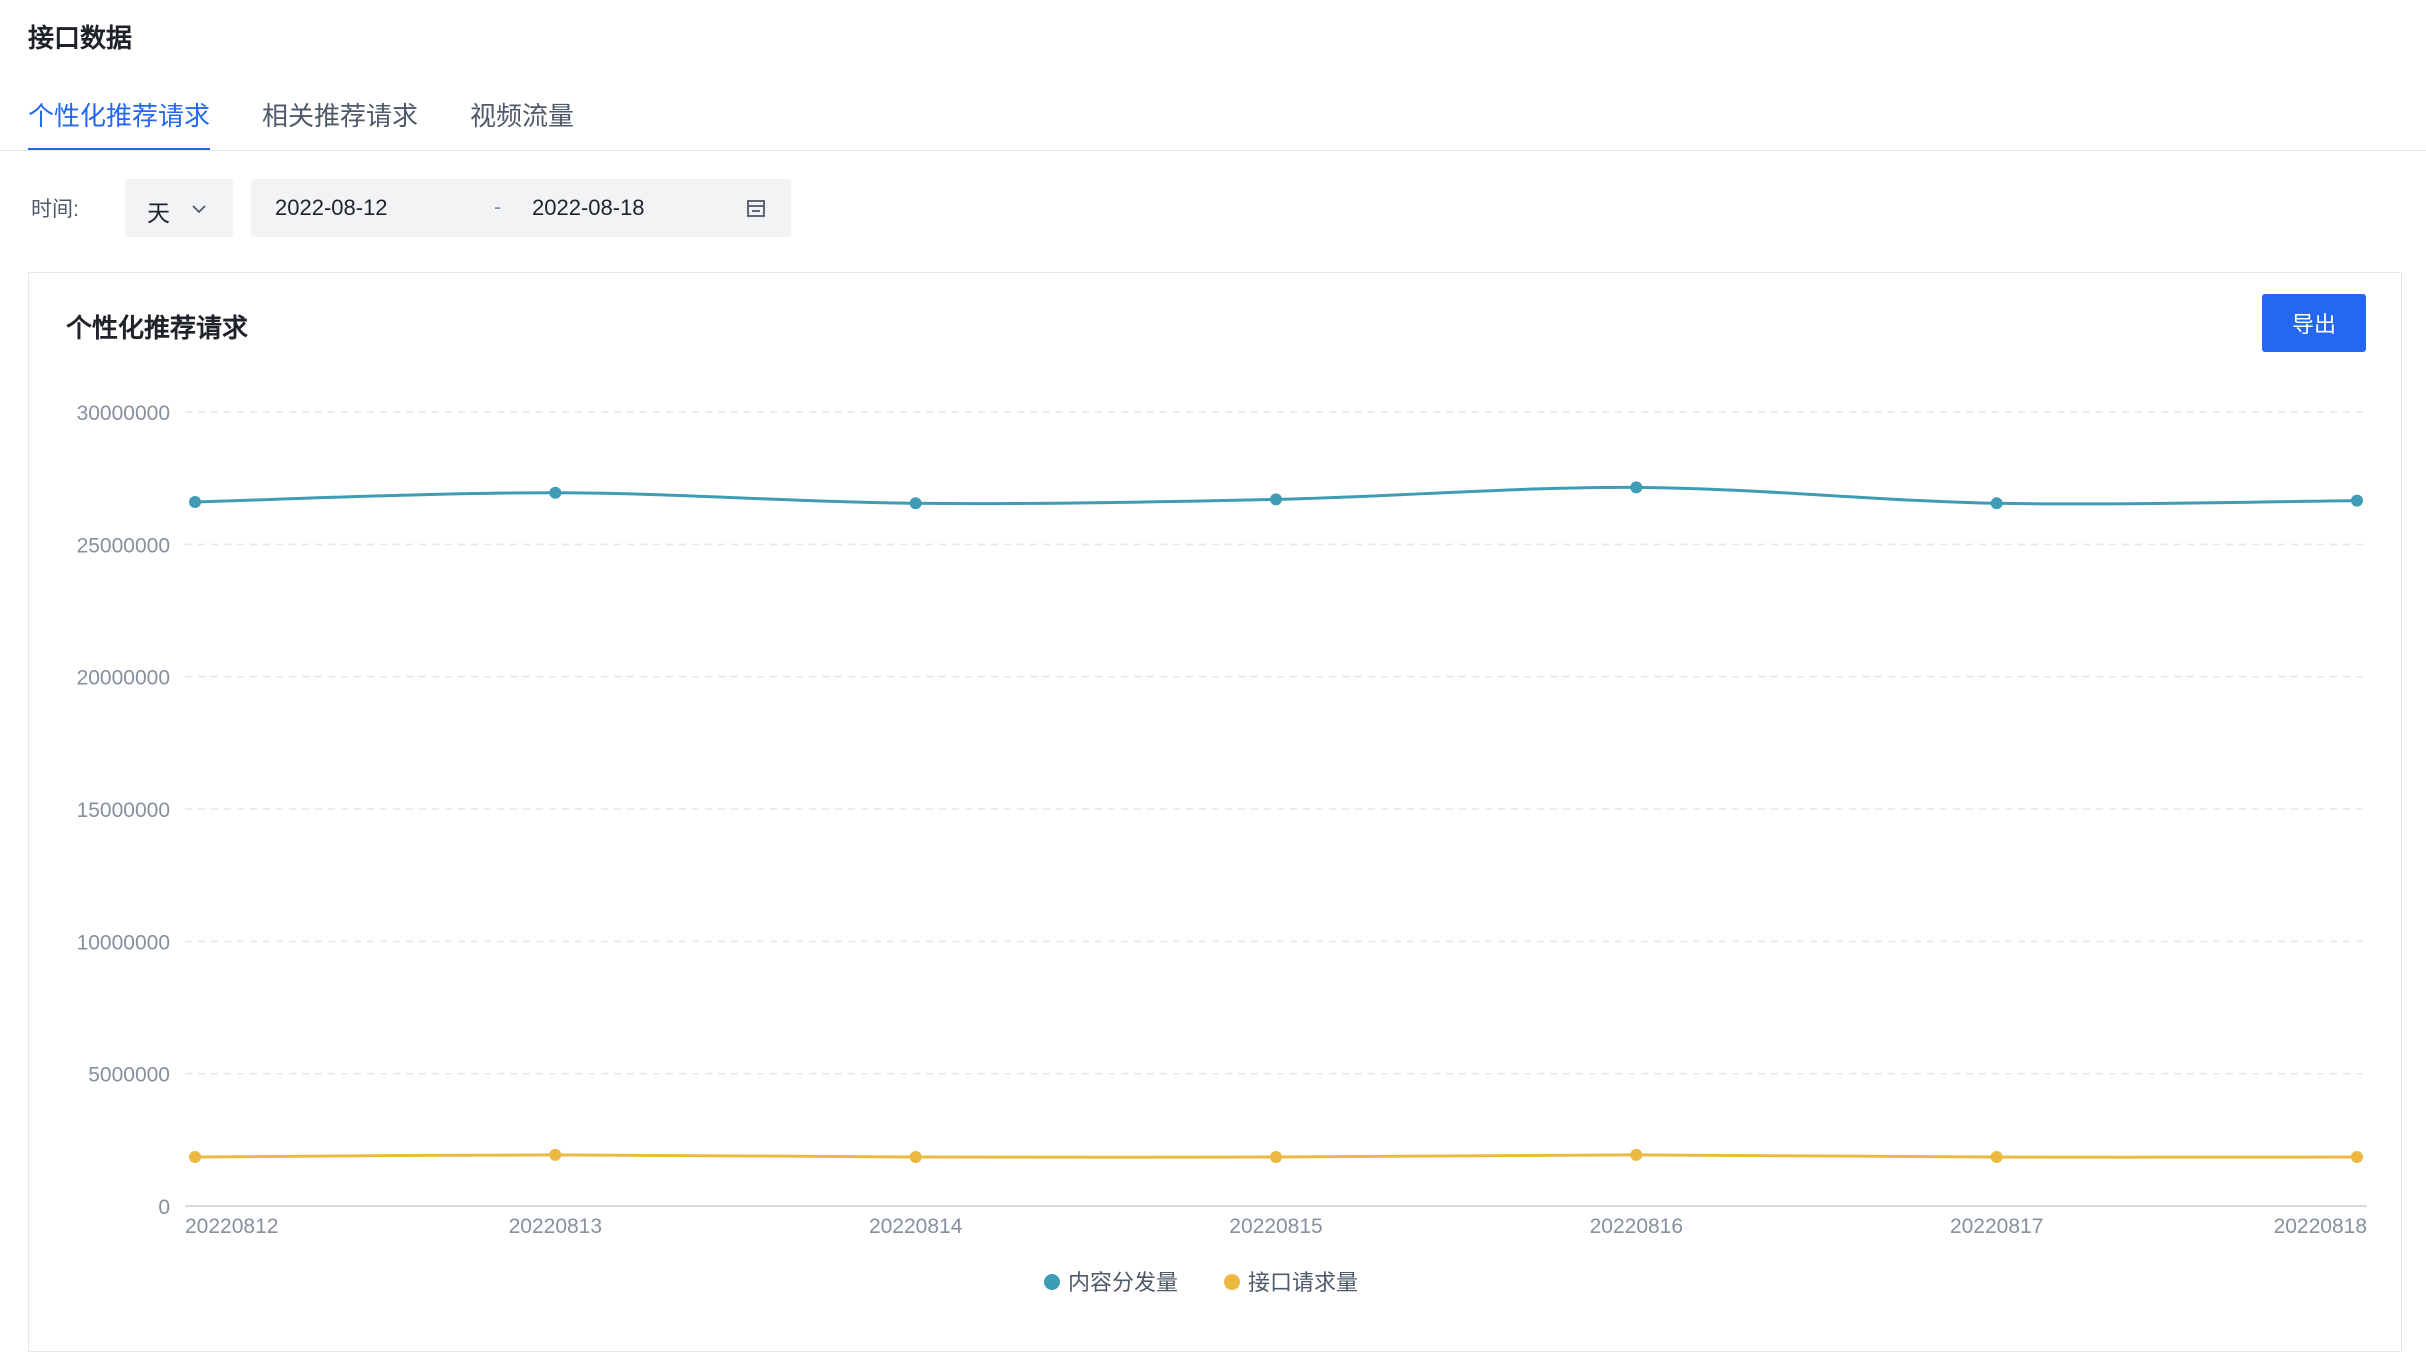 This screenshot has height=1352, width=2426. Describe the element at coordinates (80, 38) in the screenshot. I see `page-title: 接口数据` at that location.